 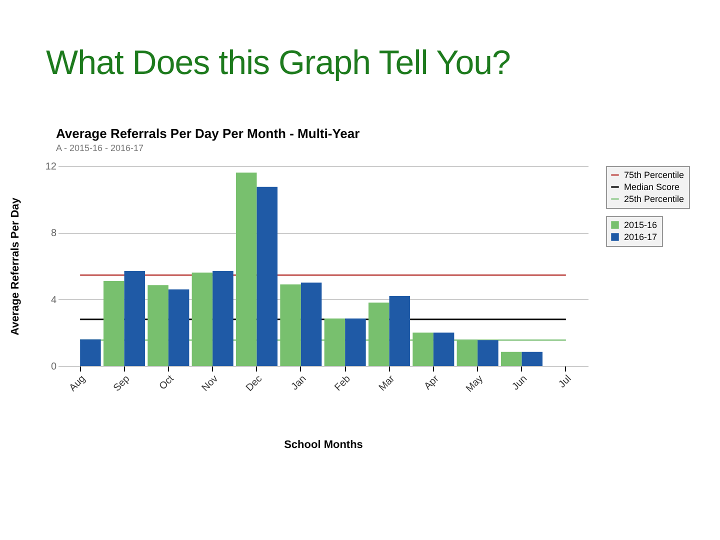 I want to click on x-tick-label: Jan, so click(x=299, y=383).